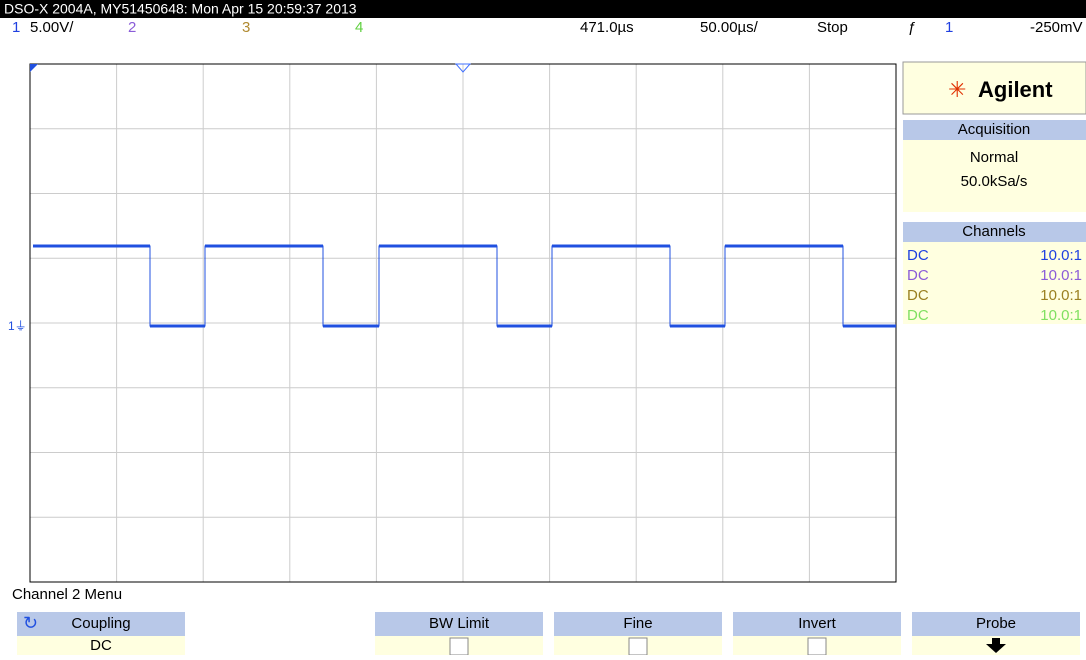 The image size is (1086, 660). Describe the element at coordinates (832, 27) in the screenshot. I see `run-state: Stop` at that location.